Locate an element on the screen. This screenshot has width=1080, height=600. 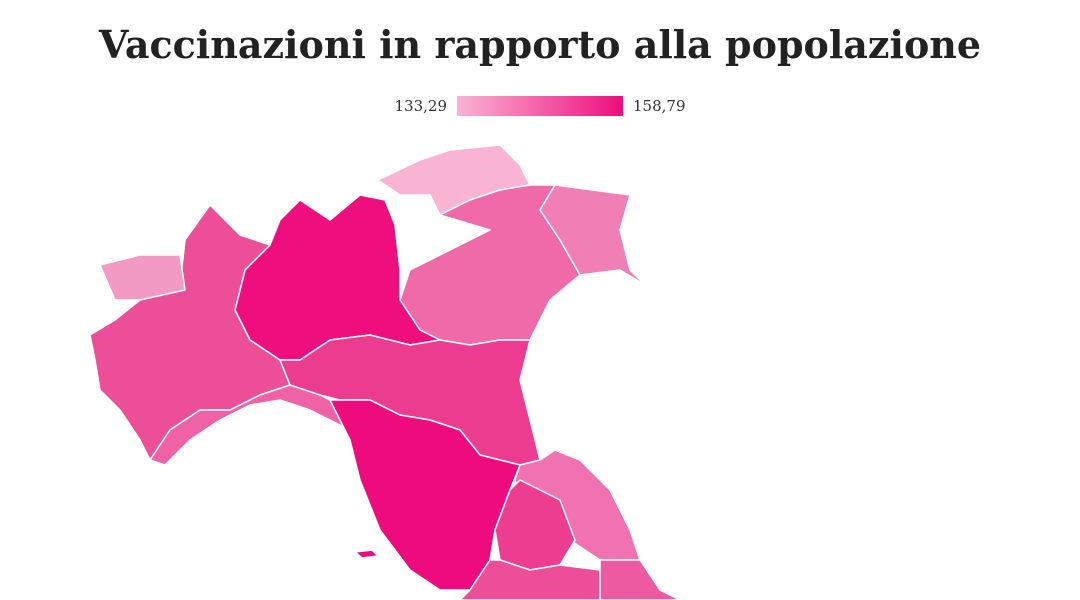
color-legend: 133,29 158,79 is located at coordinates (540, 106).